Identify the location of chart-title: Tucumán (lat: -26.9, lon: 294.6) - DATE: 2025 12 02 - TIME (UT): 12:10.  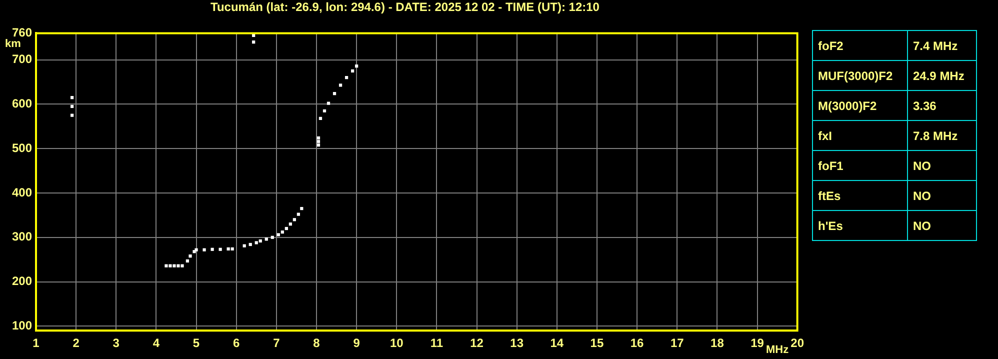
(405, 7).